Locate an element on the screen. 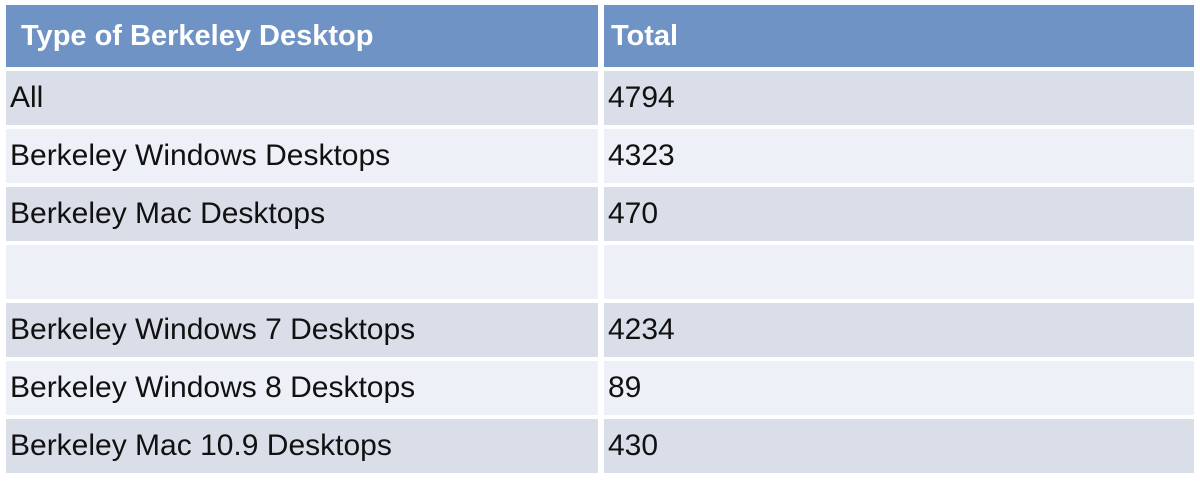  table-row-spacer is located at coordinates (600, 272).